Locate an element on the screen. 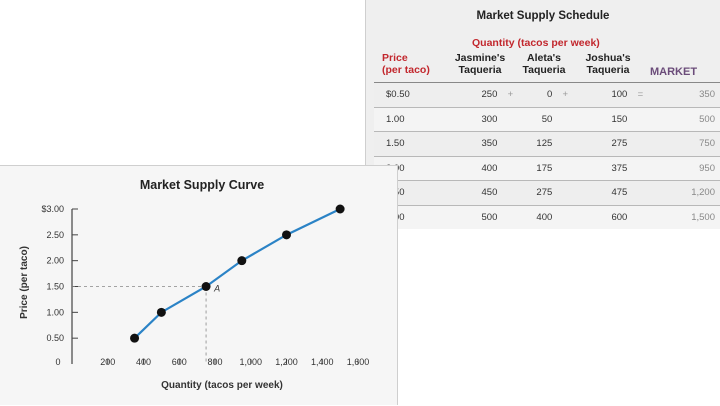  x-tick-label: 400 is located at coordinates (143, 362).